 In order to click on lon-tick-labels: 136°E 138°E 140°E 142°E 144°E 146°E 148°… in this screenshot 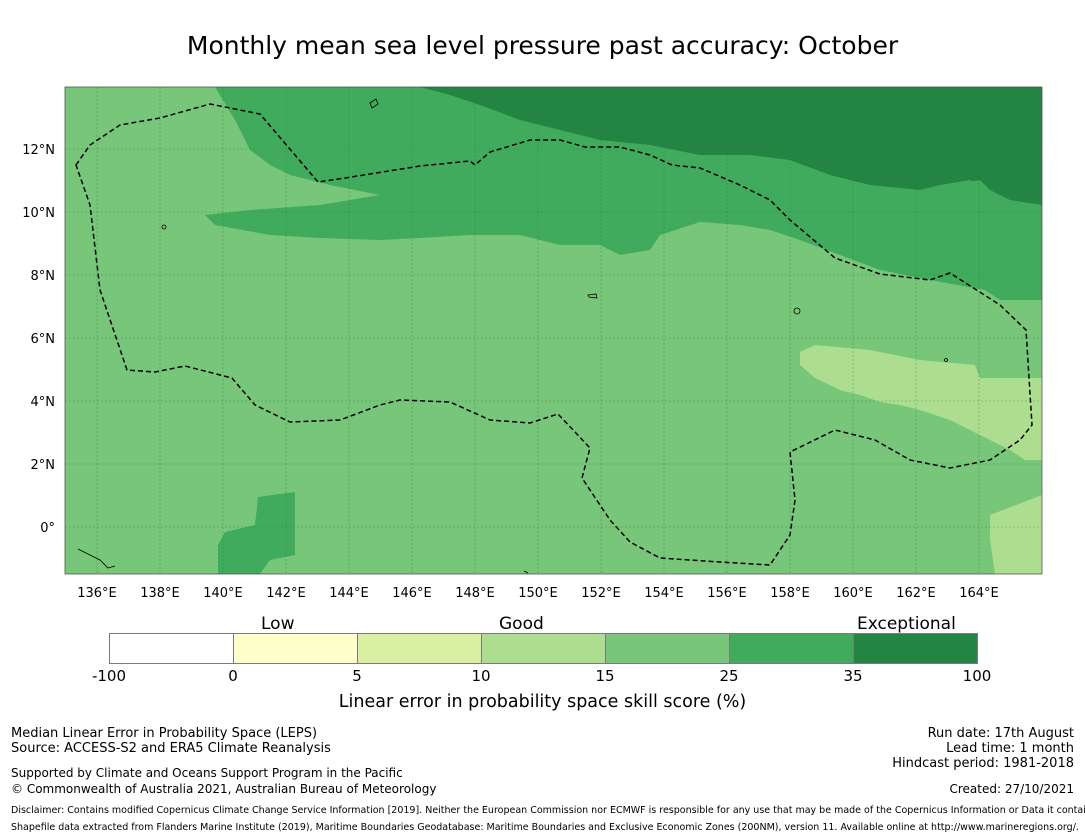, I will do `click(538, 593)`.